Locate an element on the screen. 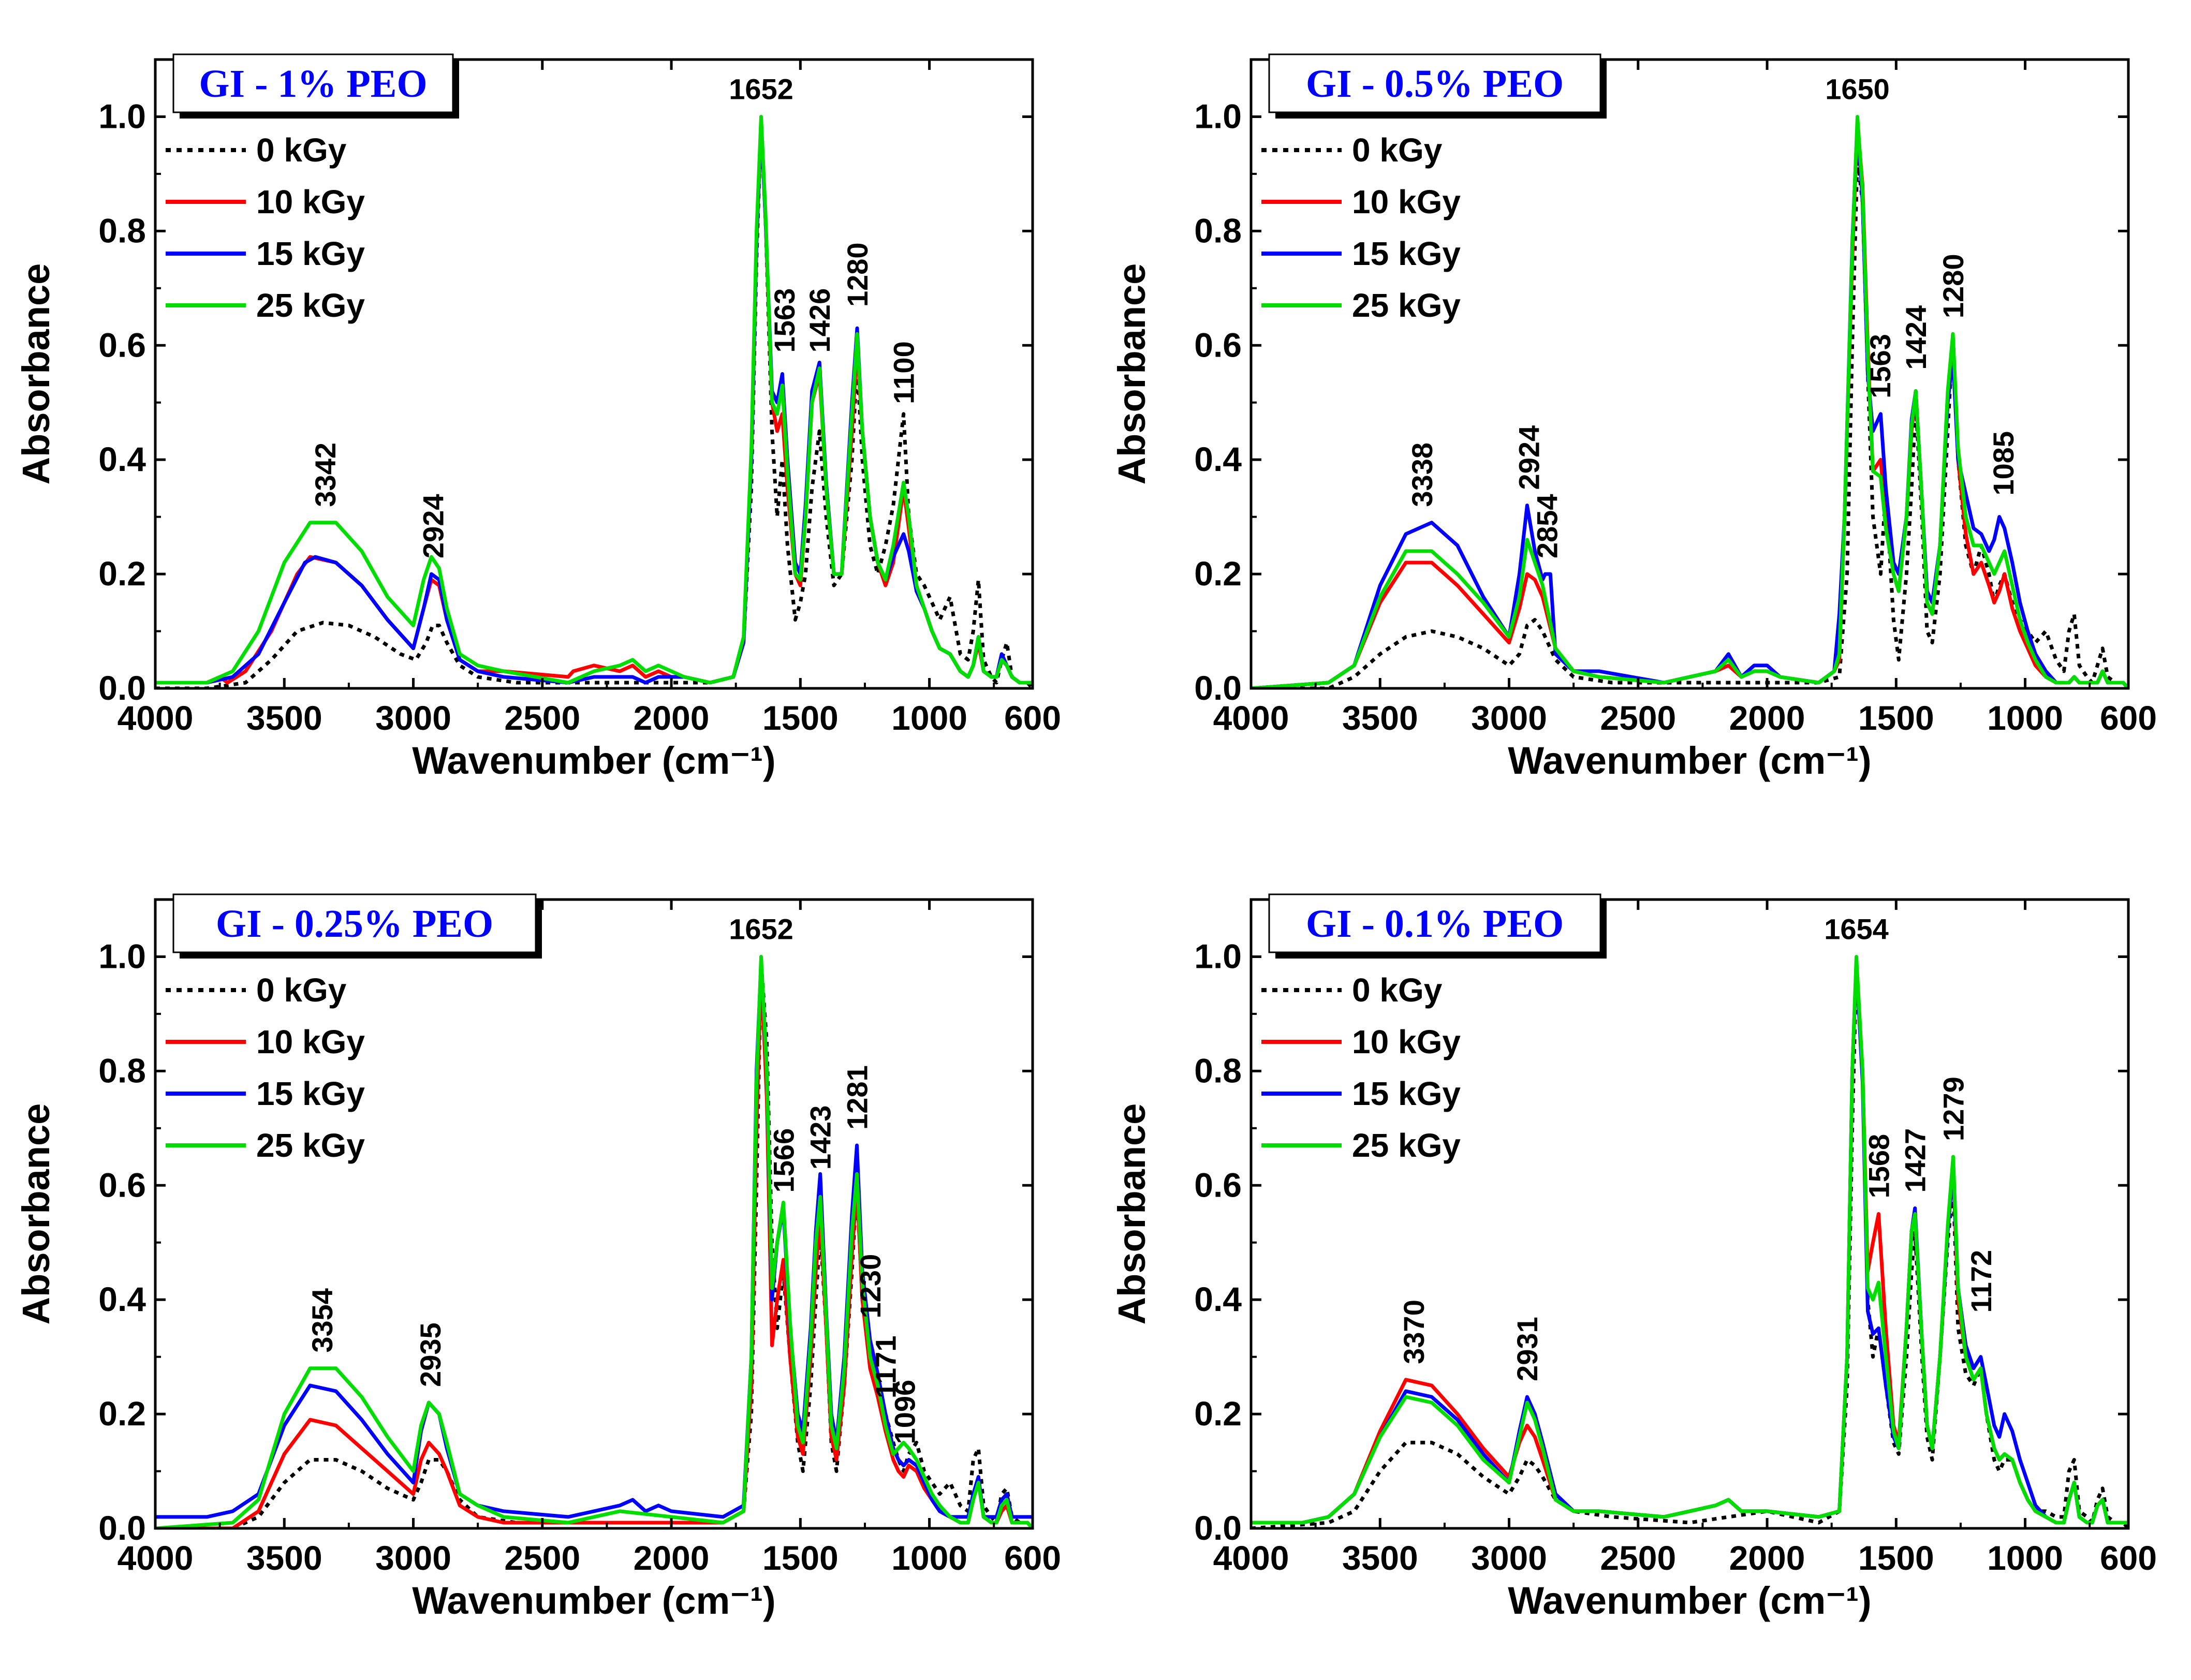 The height and width of the screenshot is (1680, 2191). peak-label: 1279 is located at coordinates (1953, 1109).